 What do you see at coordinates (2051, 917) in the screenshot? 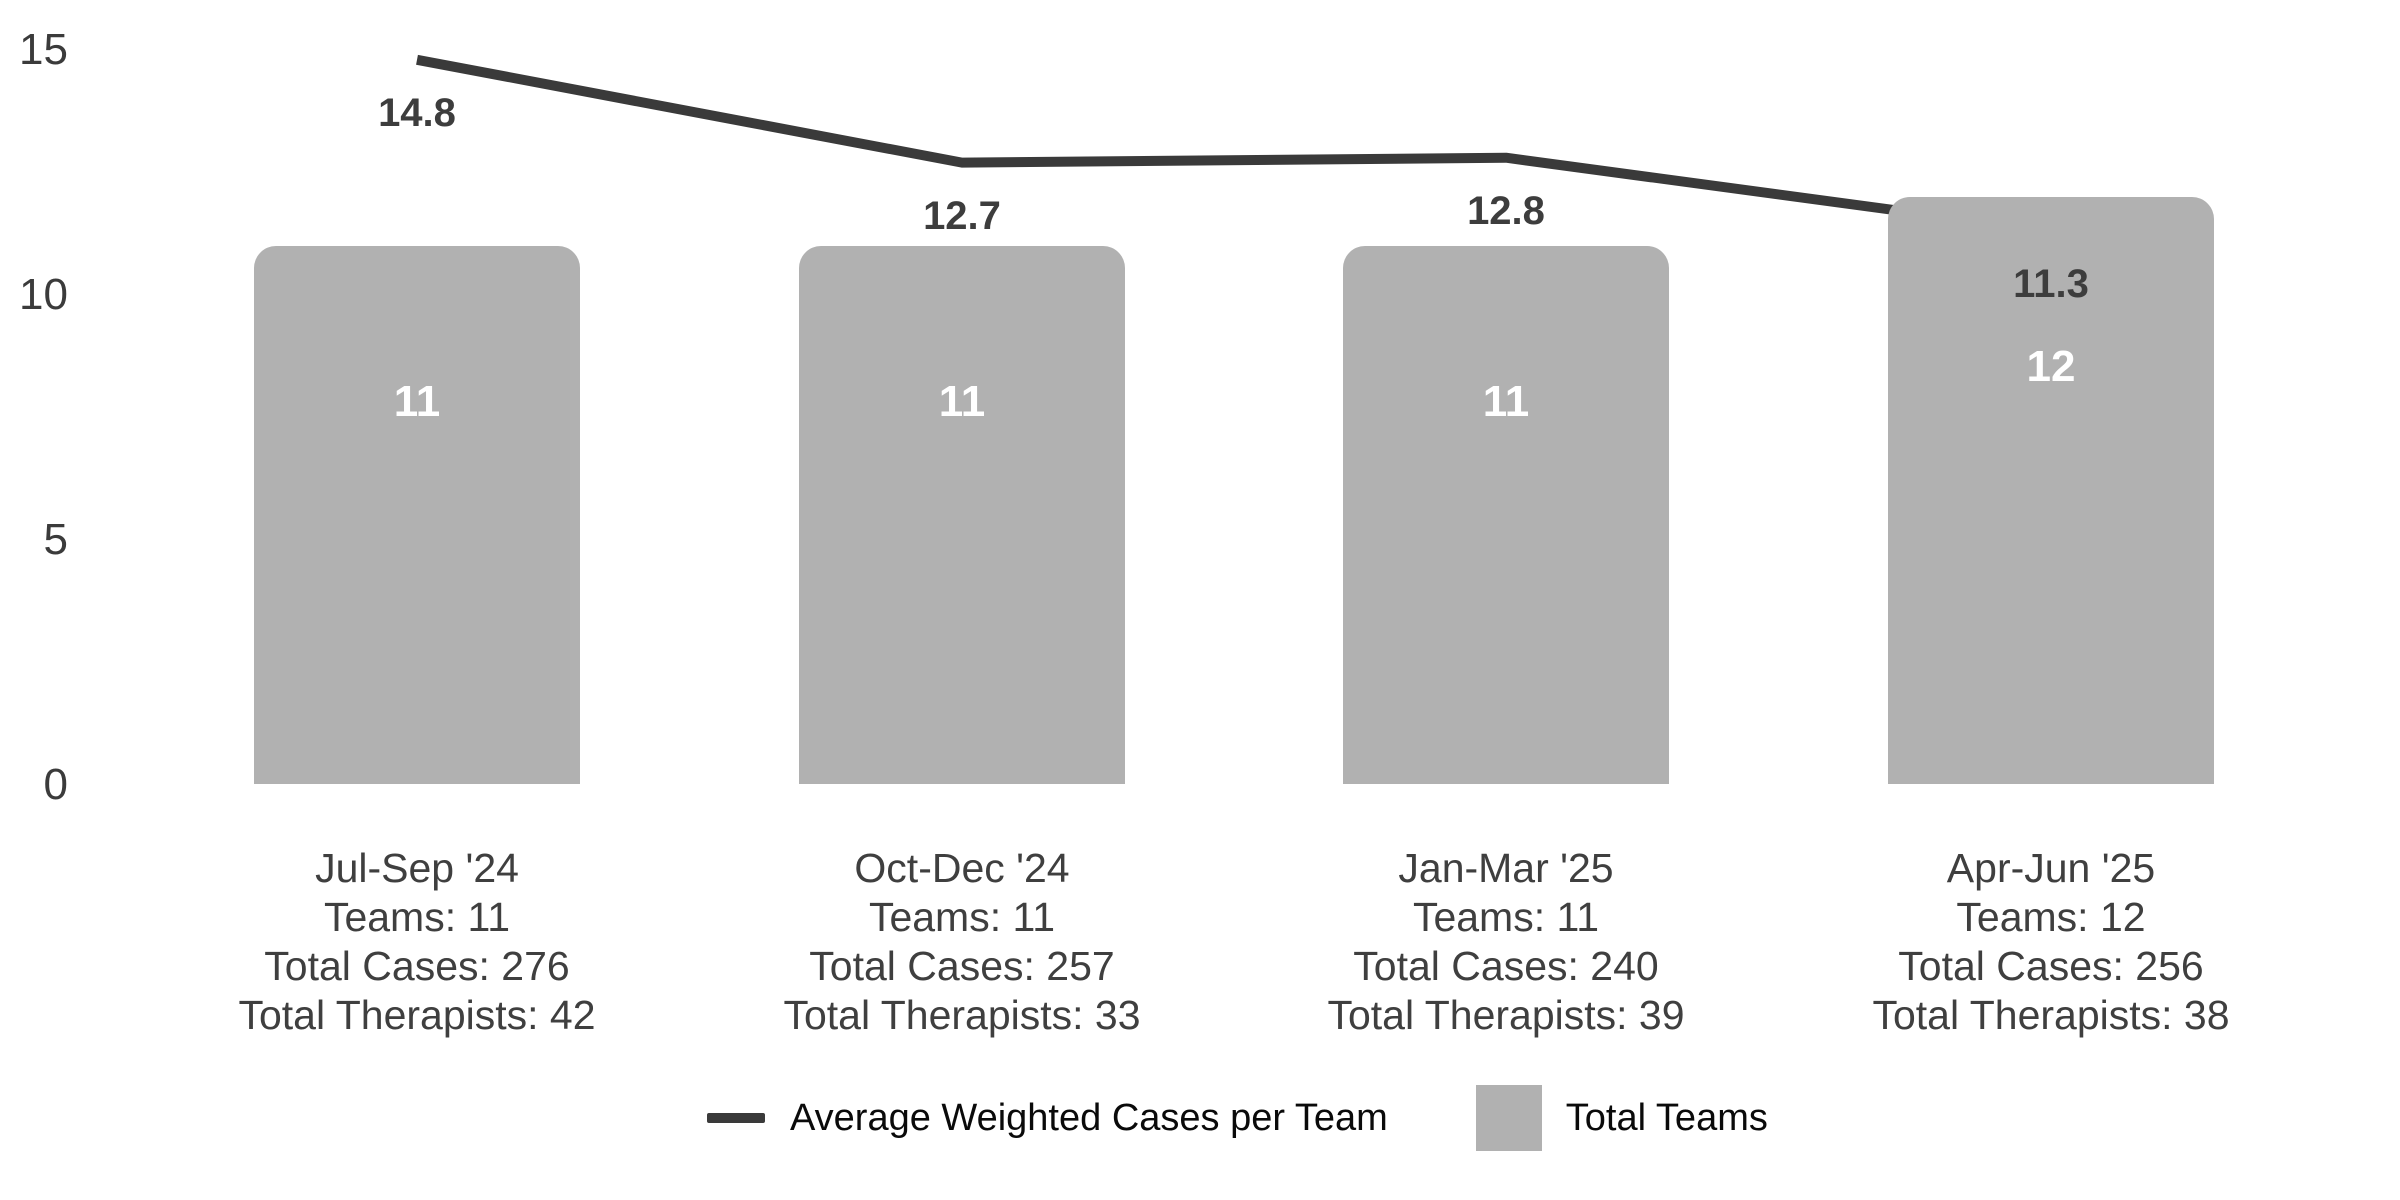
I see `teams-count-label: Teams: 12` at bounding box center [2051, 917].